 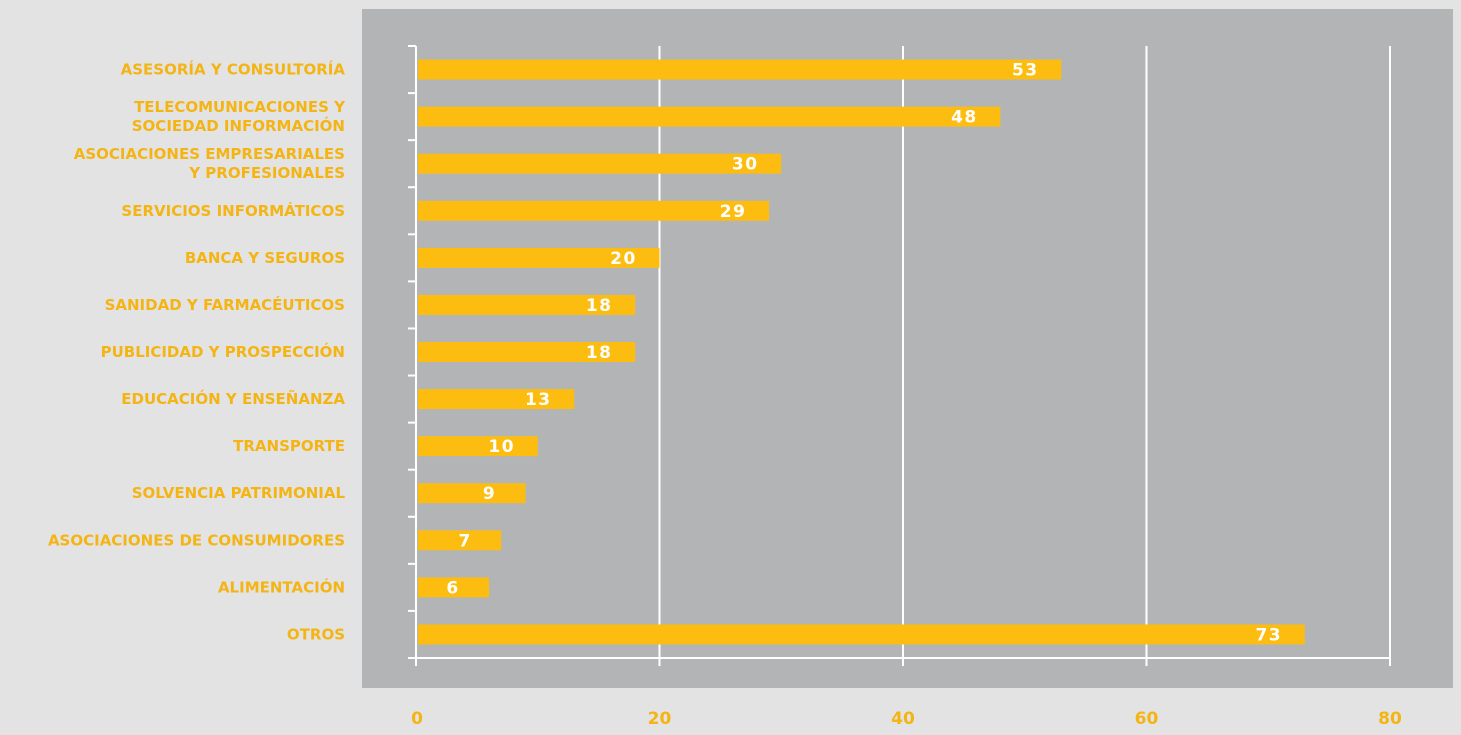 What do you see at coordinates (745, 165) in the screenshot?
I see `data-label: 30` at bounding box center [745, 165].